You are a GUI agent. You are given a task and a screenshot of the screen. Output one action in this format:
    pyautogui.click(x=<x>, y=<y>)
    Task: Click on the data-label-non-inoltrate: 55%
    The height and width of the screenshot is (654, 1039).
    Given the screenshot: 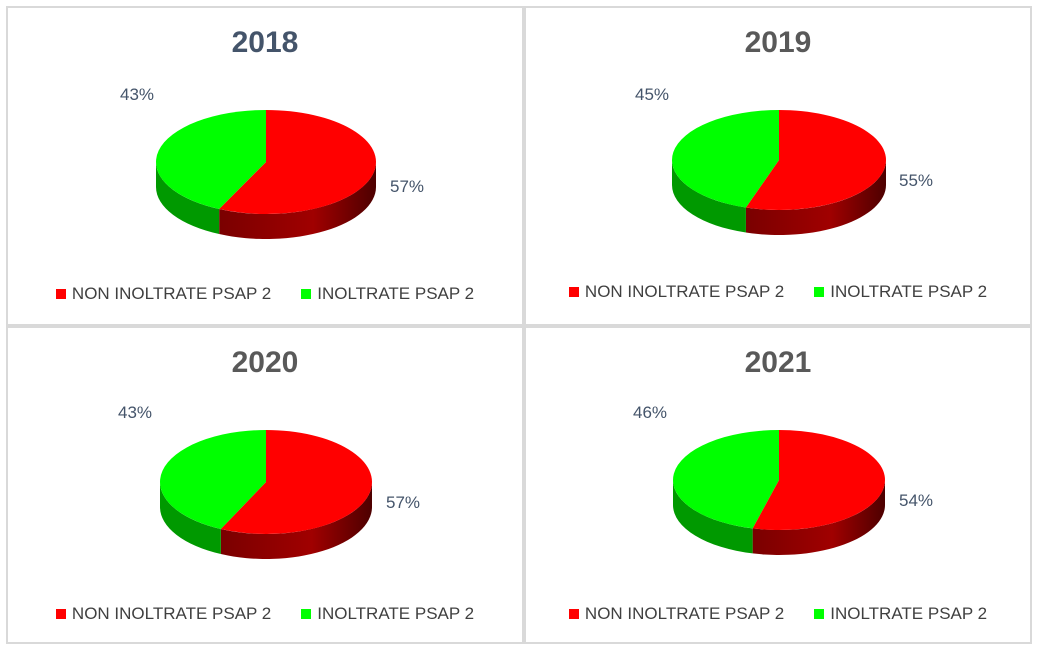 What is the action you would take?
    pyautogui.click(x=916, y=180)
    